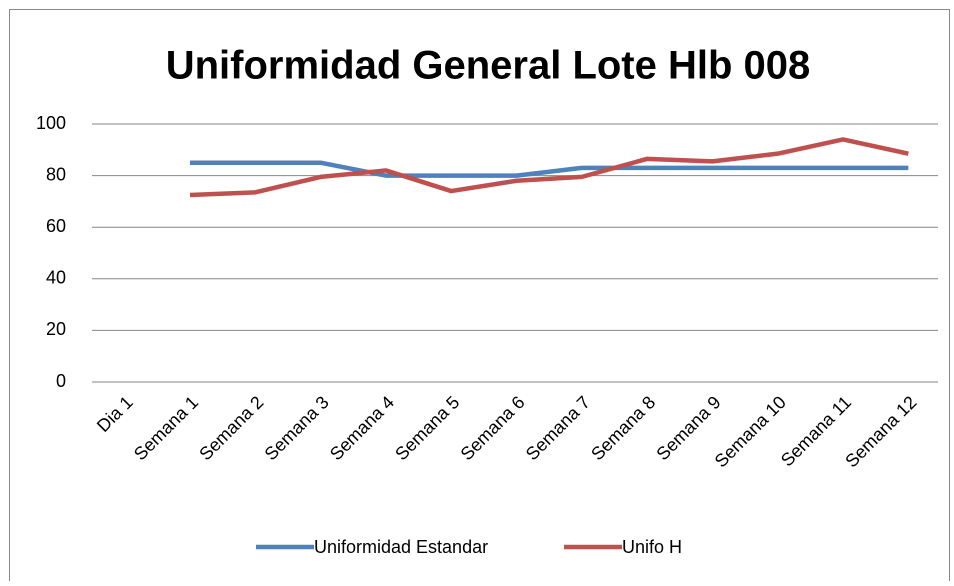  Describe the element at coordinates (56, 174) in the screenshot. I see `y-tick-label: 80` at that location.